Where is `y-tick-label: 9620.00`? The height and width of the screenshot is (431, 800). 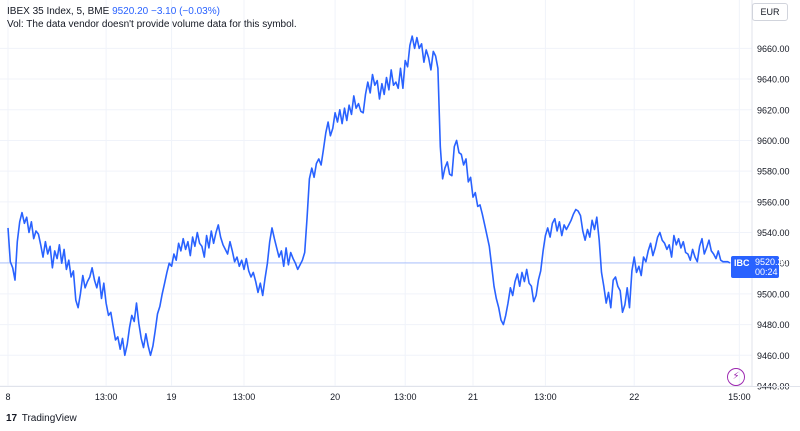
y-tick-label: 9620.00 is located at coordinates (773, 110).